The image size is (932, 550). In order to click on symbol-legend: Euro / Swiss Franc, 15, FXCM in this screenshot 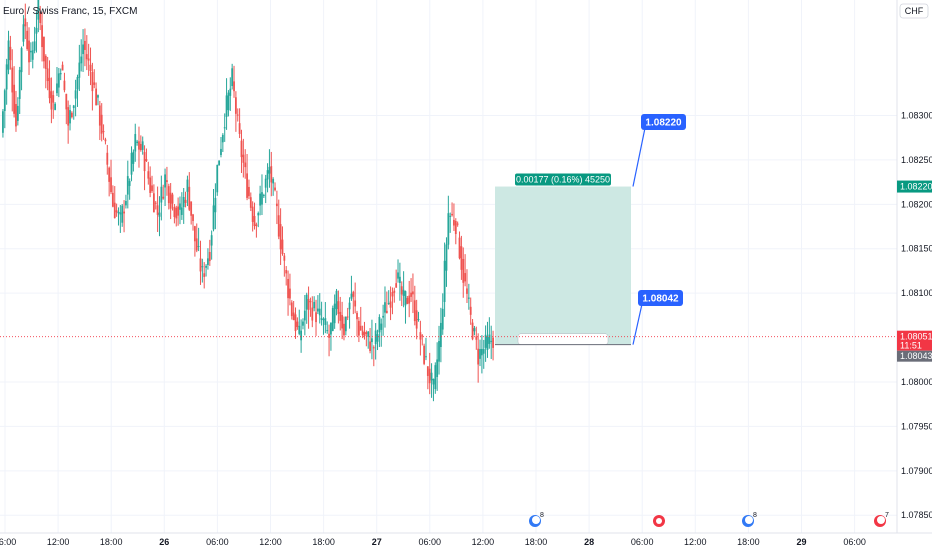, I will do `click(70, 11)`.